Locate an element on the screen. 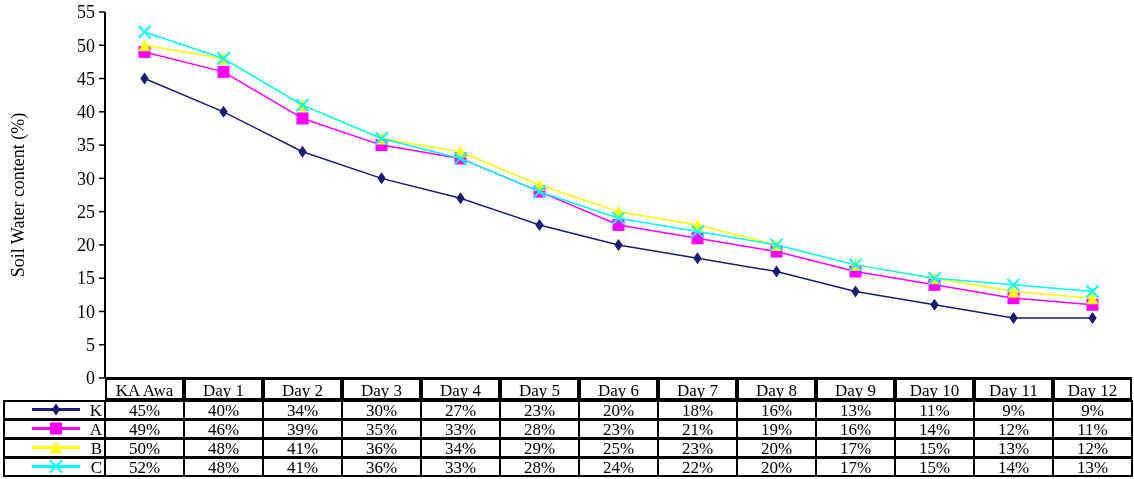 This screenshot has height=479, width=1134. y-tick-label: 45 is located at coordinates (86, 78).